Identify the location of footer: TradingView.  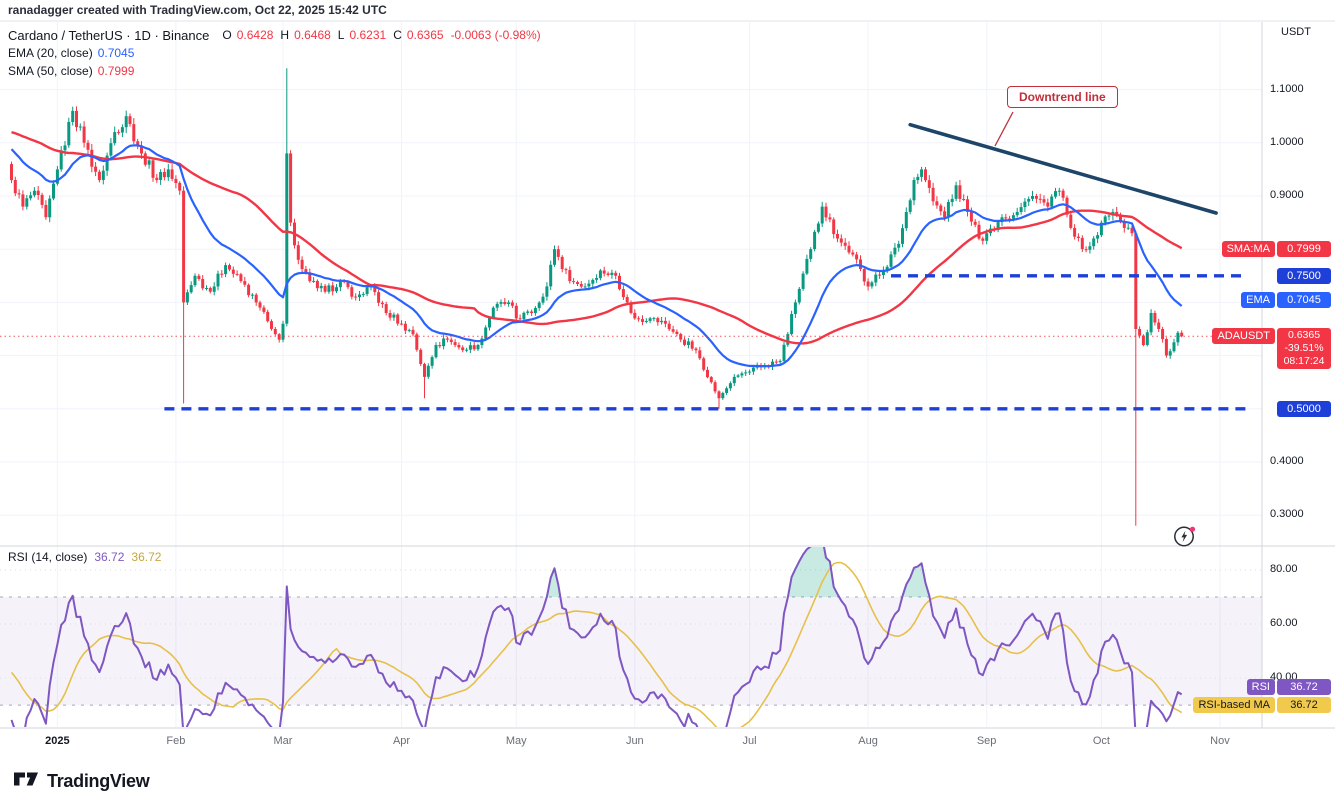
(81, 781).